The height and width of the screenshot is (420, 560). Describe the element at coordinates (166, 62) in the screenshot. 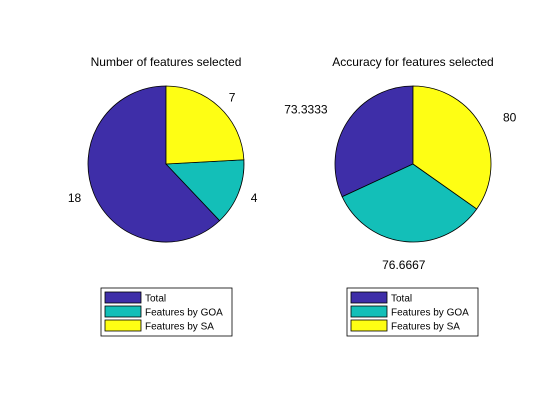

I see `chart-title: Number of features selected` at that location.